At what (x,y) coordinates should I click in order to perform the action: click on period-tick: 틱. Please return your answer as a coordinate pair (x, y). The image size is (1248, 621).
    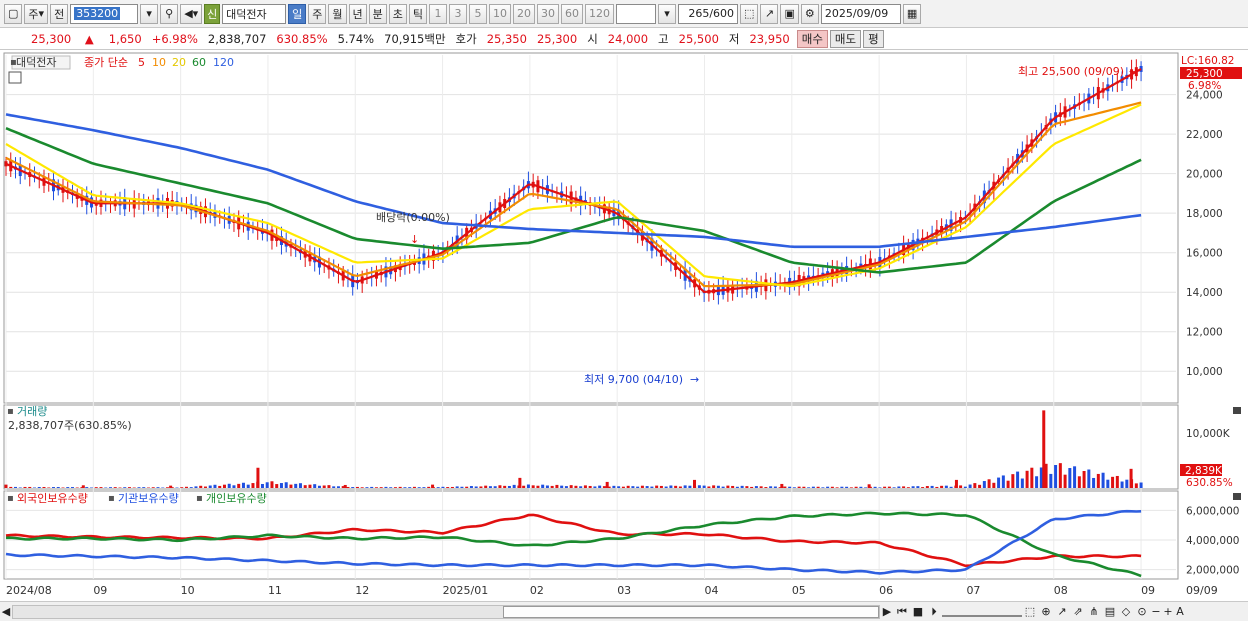
    Looking at the image, I should click on (418, 13).